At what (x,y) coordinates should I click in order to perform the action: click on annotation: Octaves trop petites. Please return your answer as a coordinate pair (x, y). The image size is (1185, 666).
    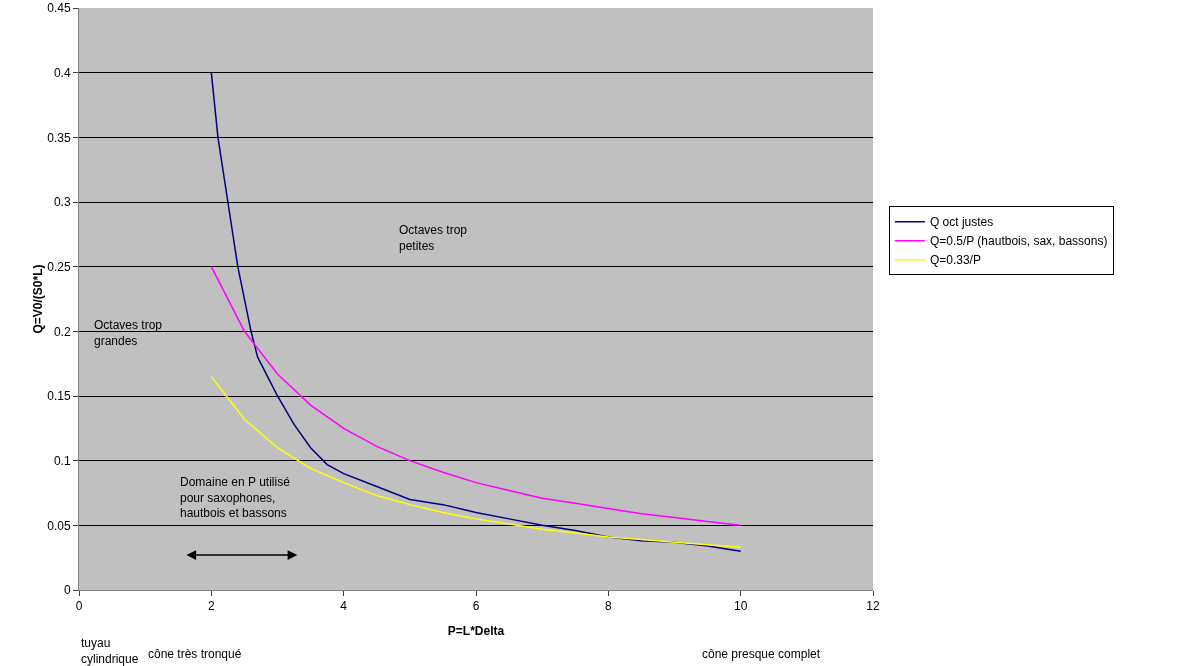
    Looking at the image, I should click on (433, 238).